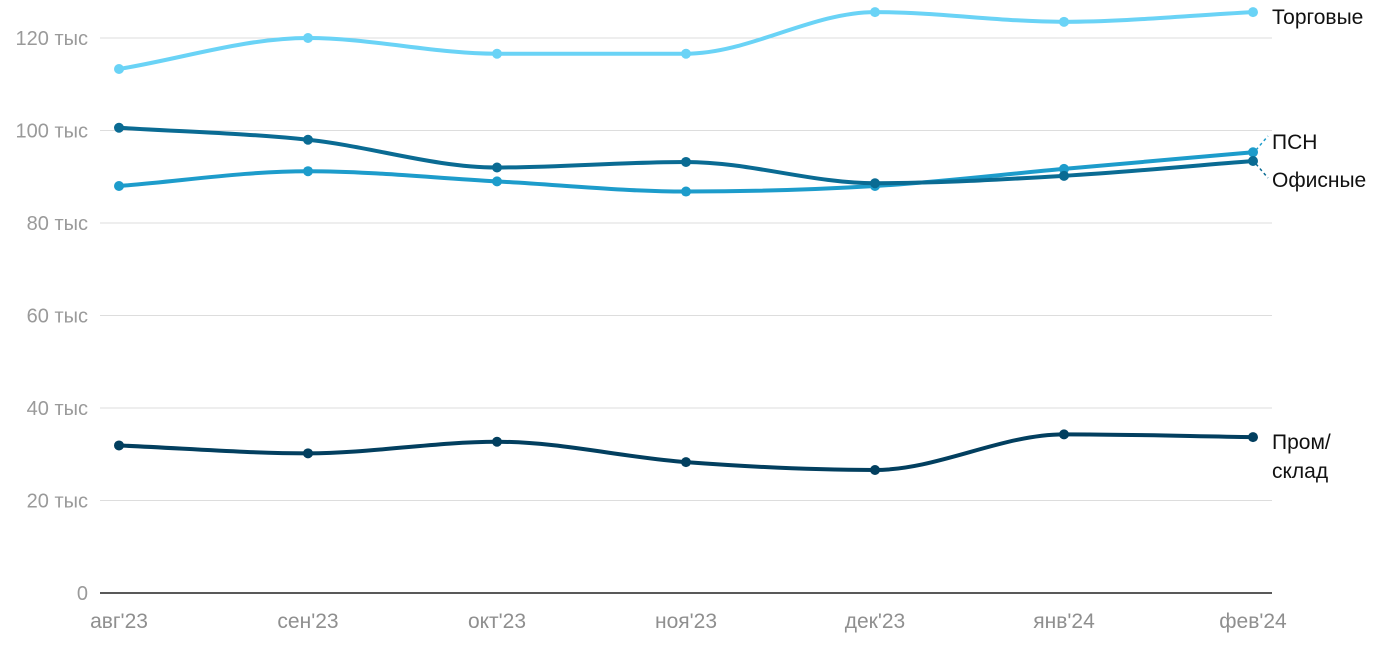 The width and height of the screenshot is (1400, 650). What do you see at coordinates (1310, 244) in the screenshot?
I see `series-labels: Торговые ПСН Офисные Пром/склад` at bounding box center [1310, 244].